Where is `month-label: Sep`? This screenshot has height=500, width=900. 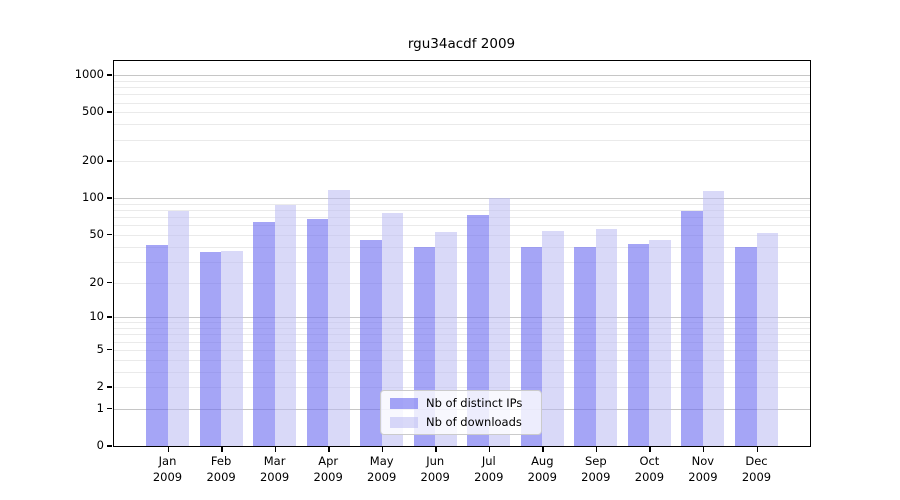
month-label: Sep is located at coordinates (595, 461).